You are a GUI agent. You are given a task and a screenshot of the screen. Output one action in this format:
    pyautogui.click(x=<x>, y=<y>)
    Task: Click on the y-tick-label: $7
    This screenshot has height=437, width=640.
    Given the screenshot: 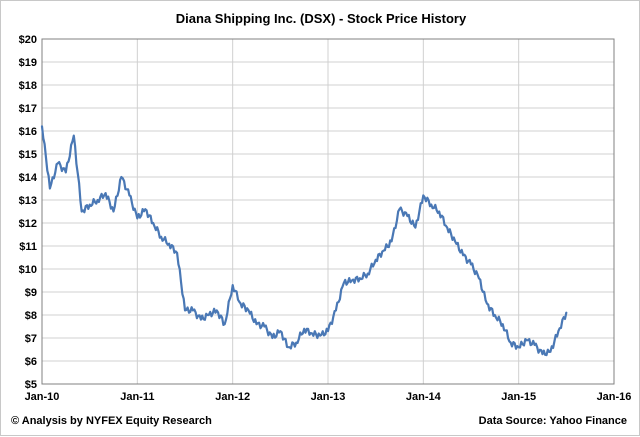 What is the action you would take?
    pyautogui.click(x=31, y=339)
    